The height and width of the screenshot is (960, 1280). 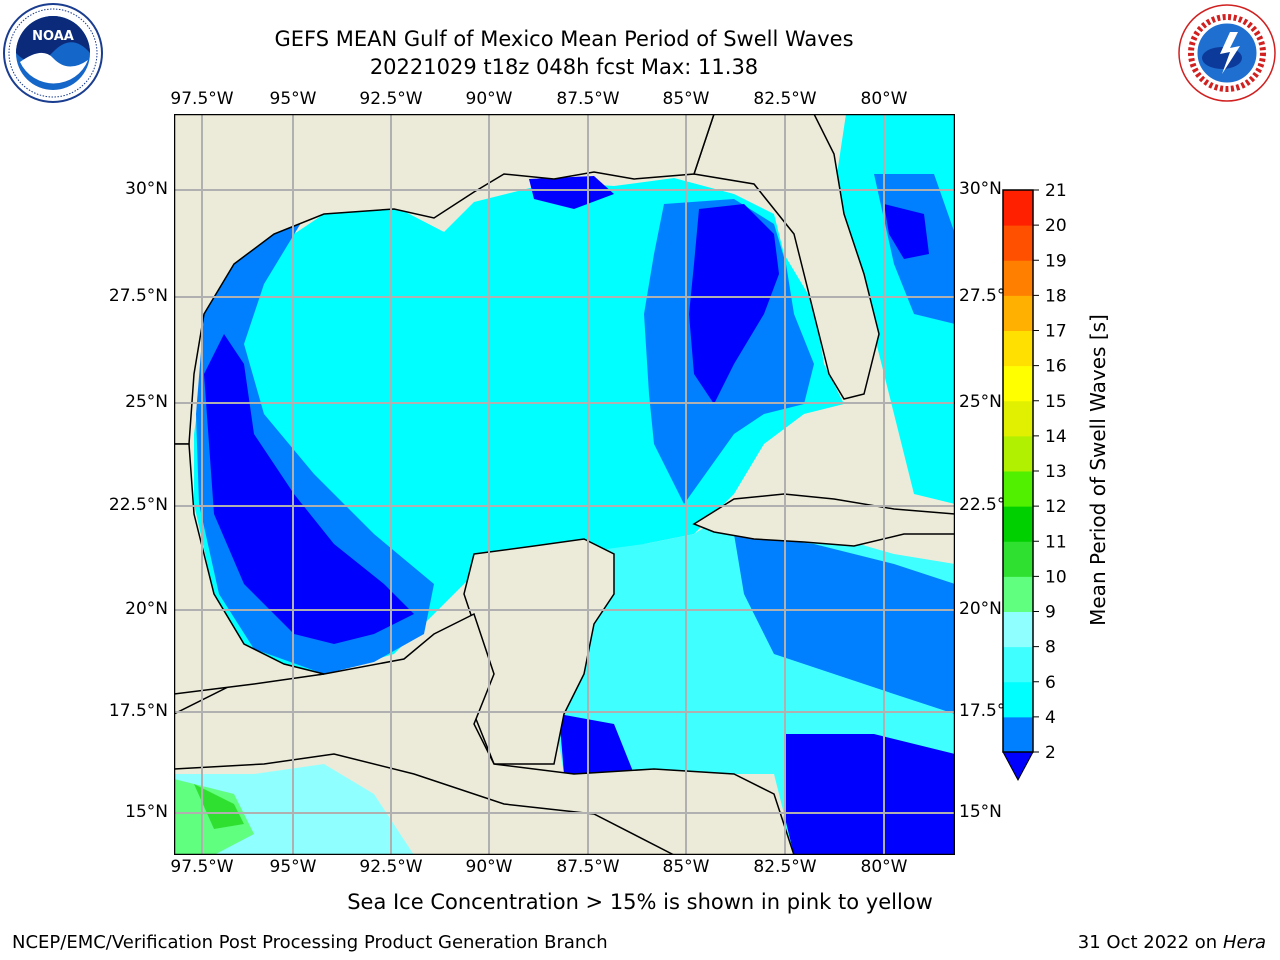 What do you see at coordinates (1056, 296) in the screenshot?
I see `colorbar-tick-label: 18` at bounding box center [1056, 296].